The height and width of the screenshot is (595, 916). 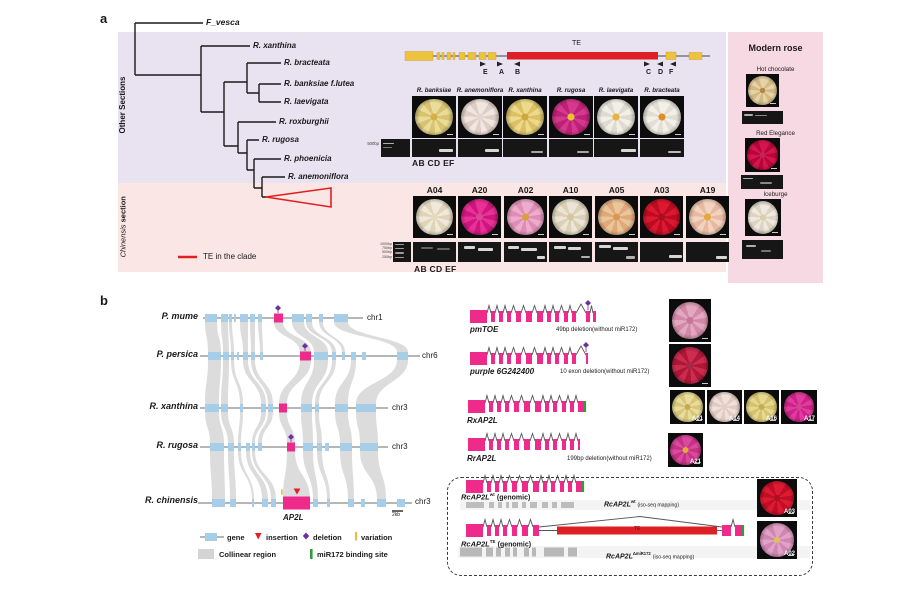 I want to click on structure-name-purple6g: purple 6G242400, so click(x=502, y=371).